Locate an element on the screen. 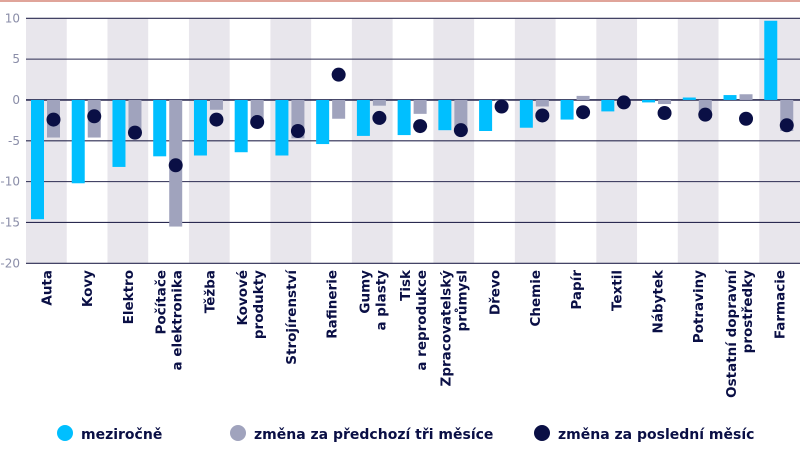 Image resolution: width=800 pixels, height=449 pixels. category-label: Potraviny is located at coordinates (699, 306).